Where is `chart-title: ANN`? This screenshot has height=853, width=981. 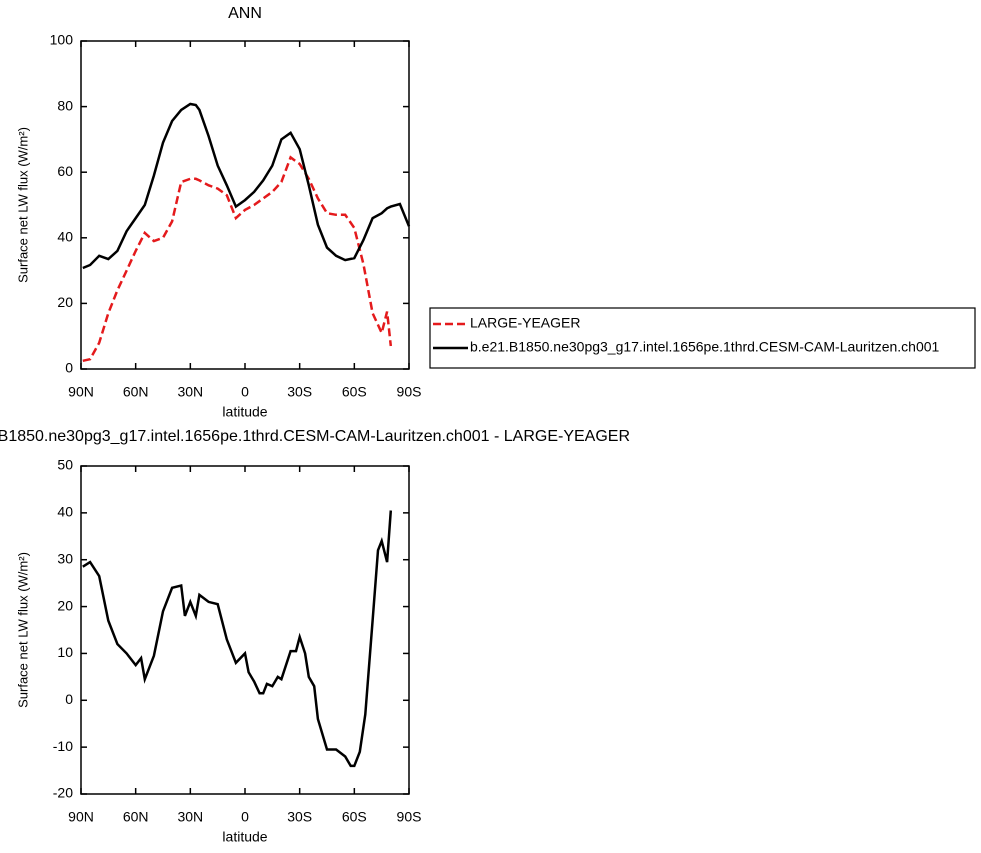 chart-title: ANN is located at coordinates (245, 13).